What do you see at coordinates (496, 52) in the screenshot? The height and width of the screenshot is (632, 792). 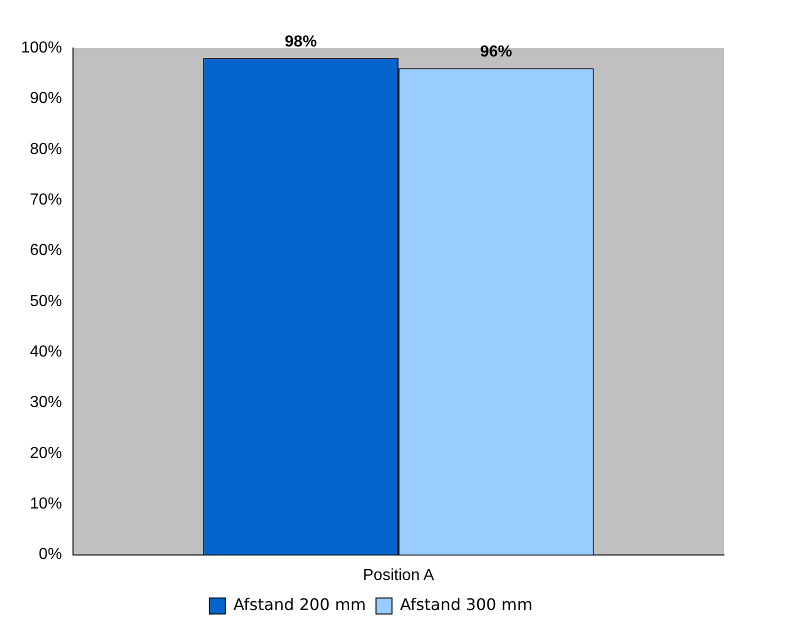 I see `data-label: 96%` at bounding box center [496, 52].